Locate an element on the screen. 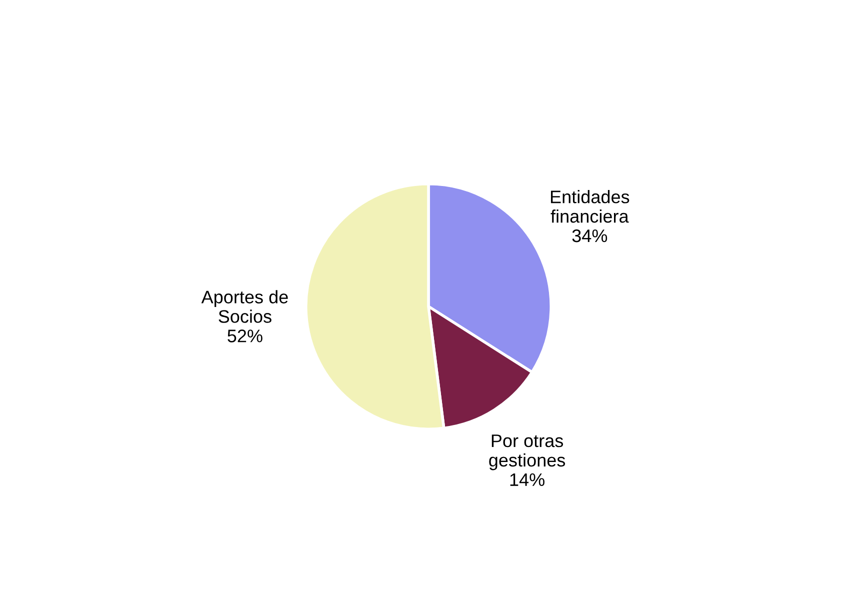 The height and width of the screenshot is (613, 857). slice-label: Entidades financiera is located at coordinates (590, 206).